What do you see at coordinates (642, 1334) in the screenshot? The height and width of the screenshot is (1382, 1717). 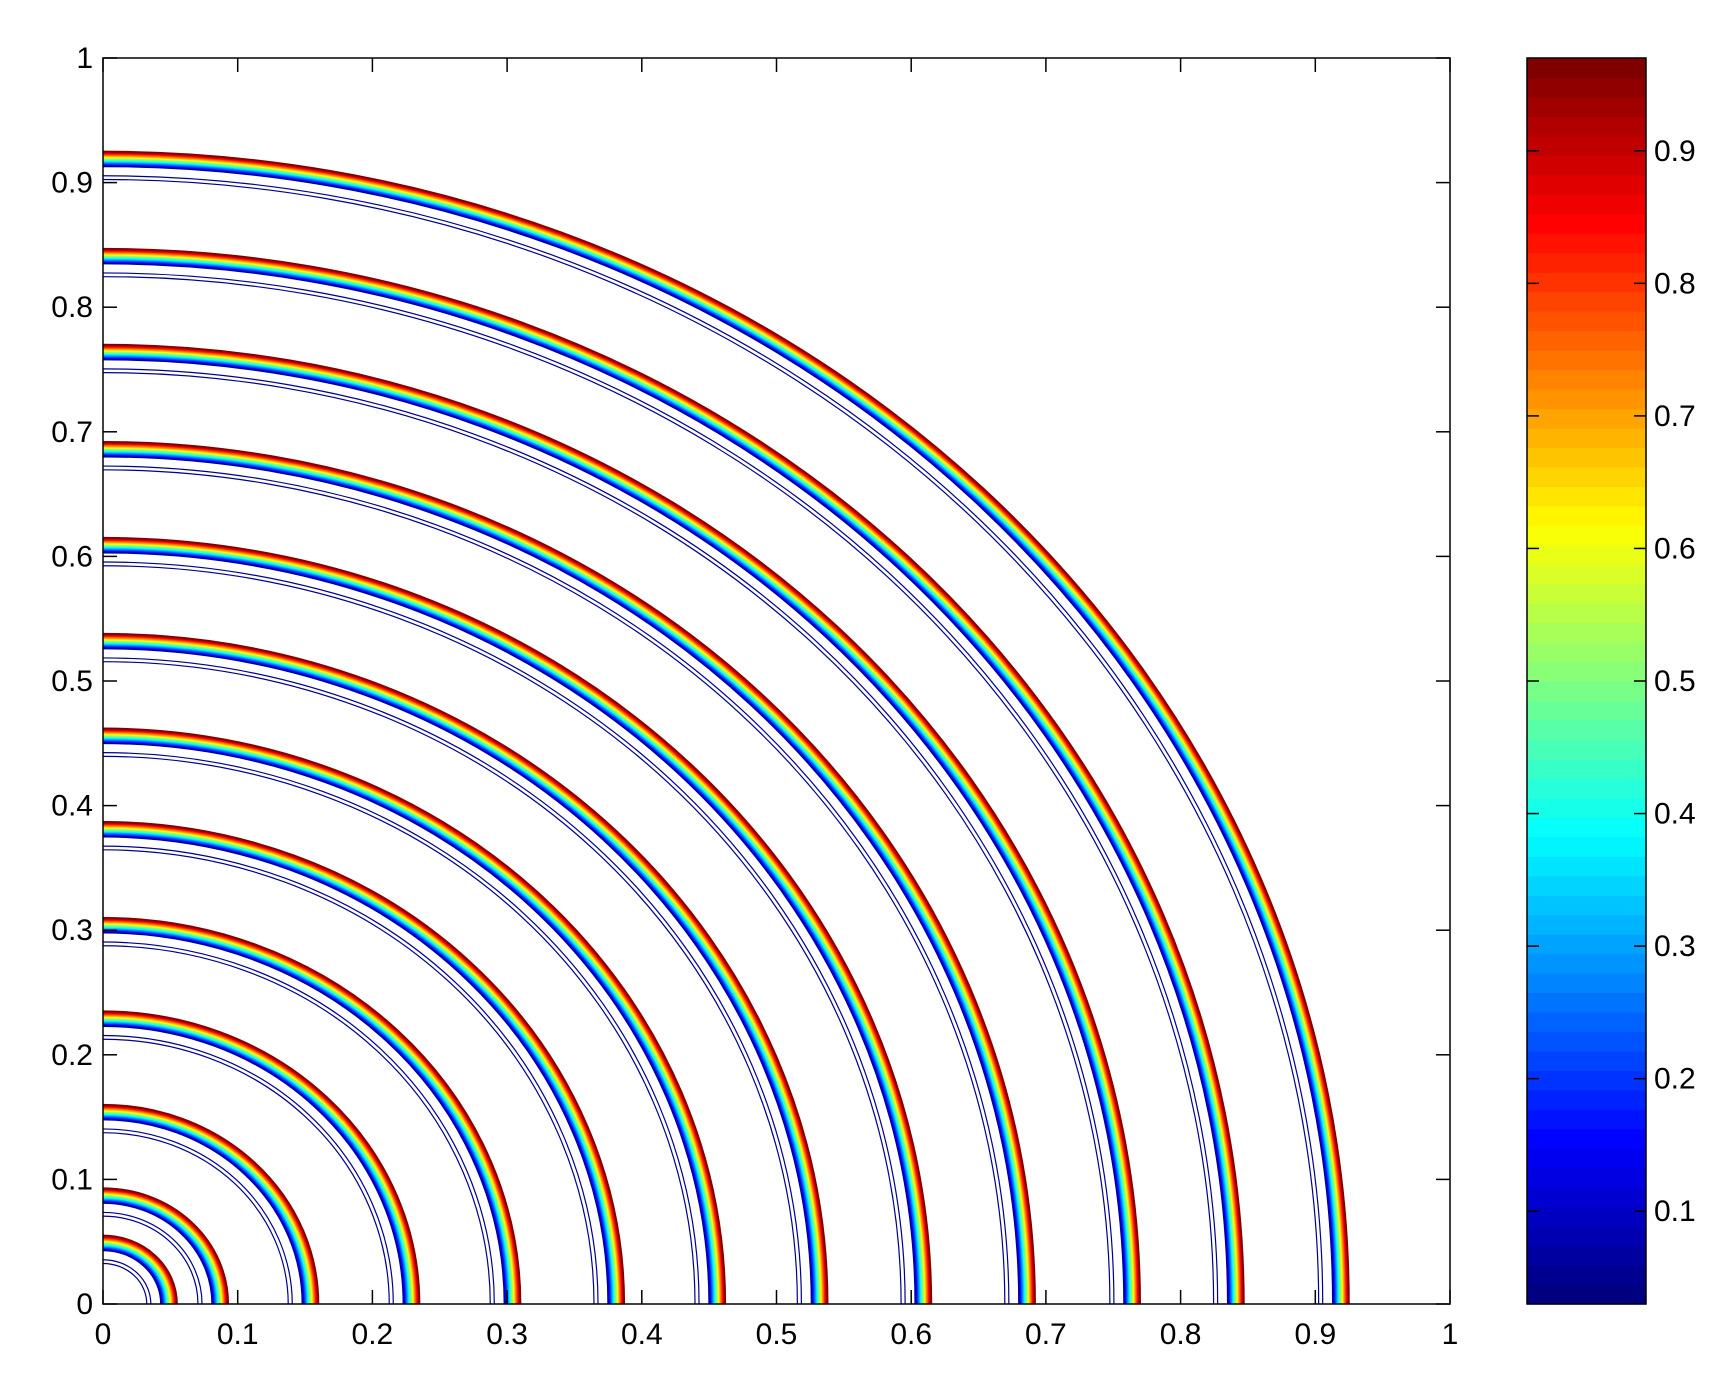 I see `x-tick-label: 0.4` at bounding box center [642, 1334].